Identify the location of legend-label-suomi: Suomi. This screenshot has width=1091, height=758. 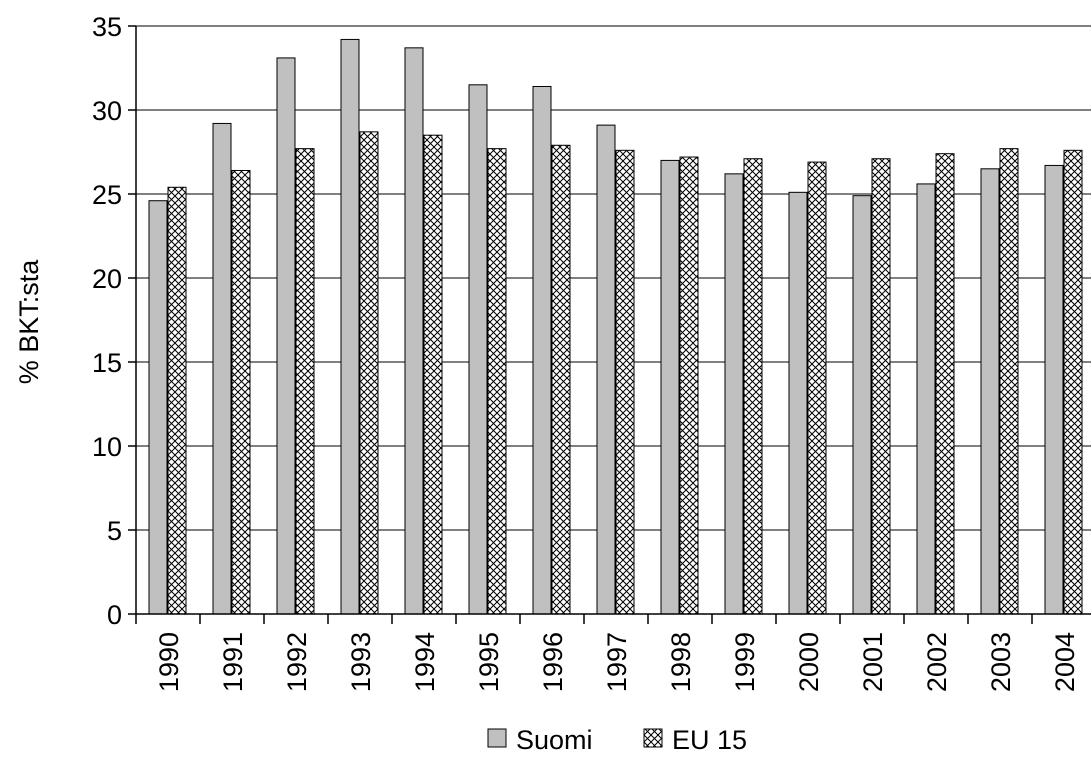
(554, 740).